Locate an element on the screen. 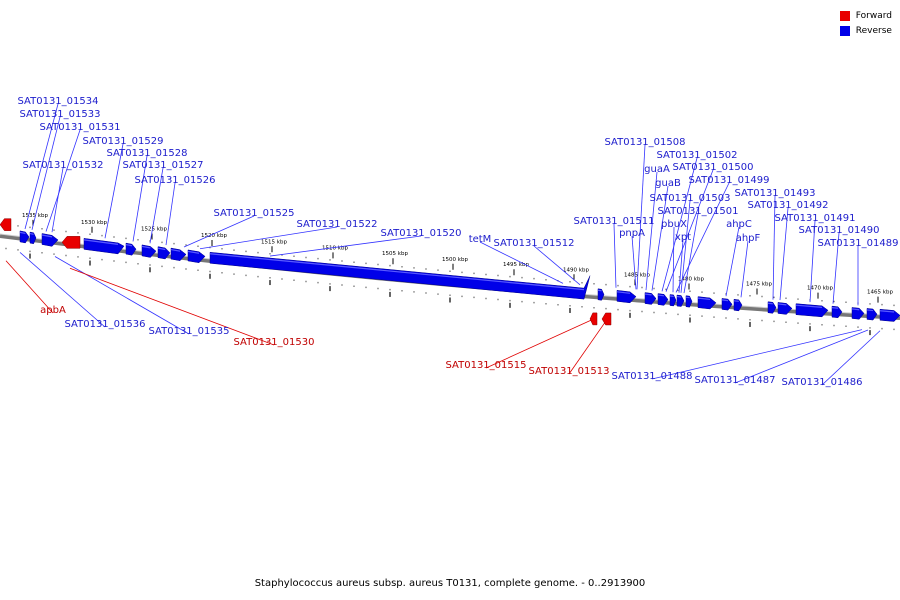 This screenshot has height=600, width=900. gene-label: SAT0131_01502 is located at coordinates (697, 155).